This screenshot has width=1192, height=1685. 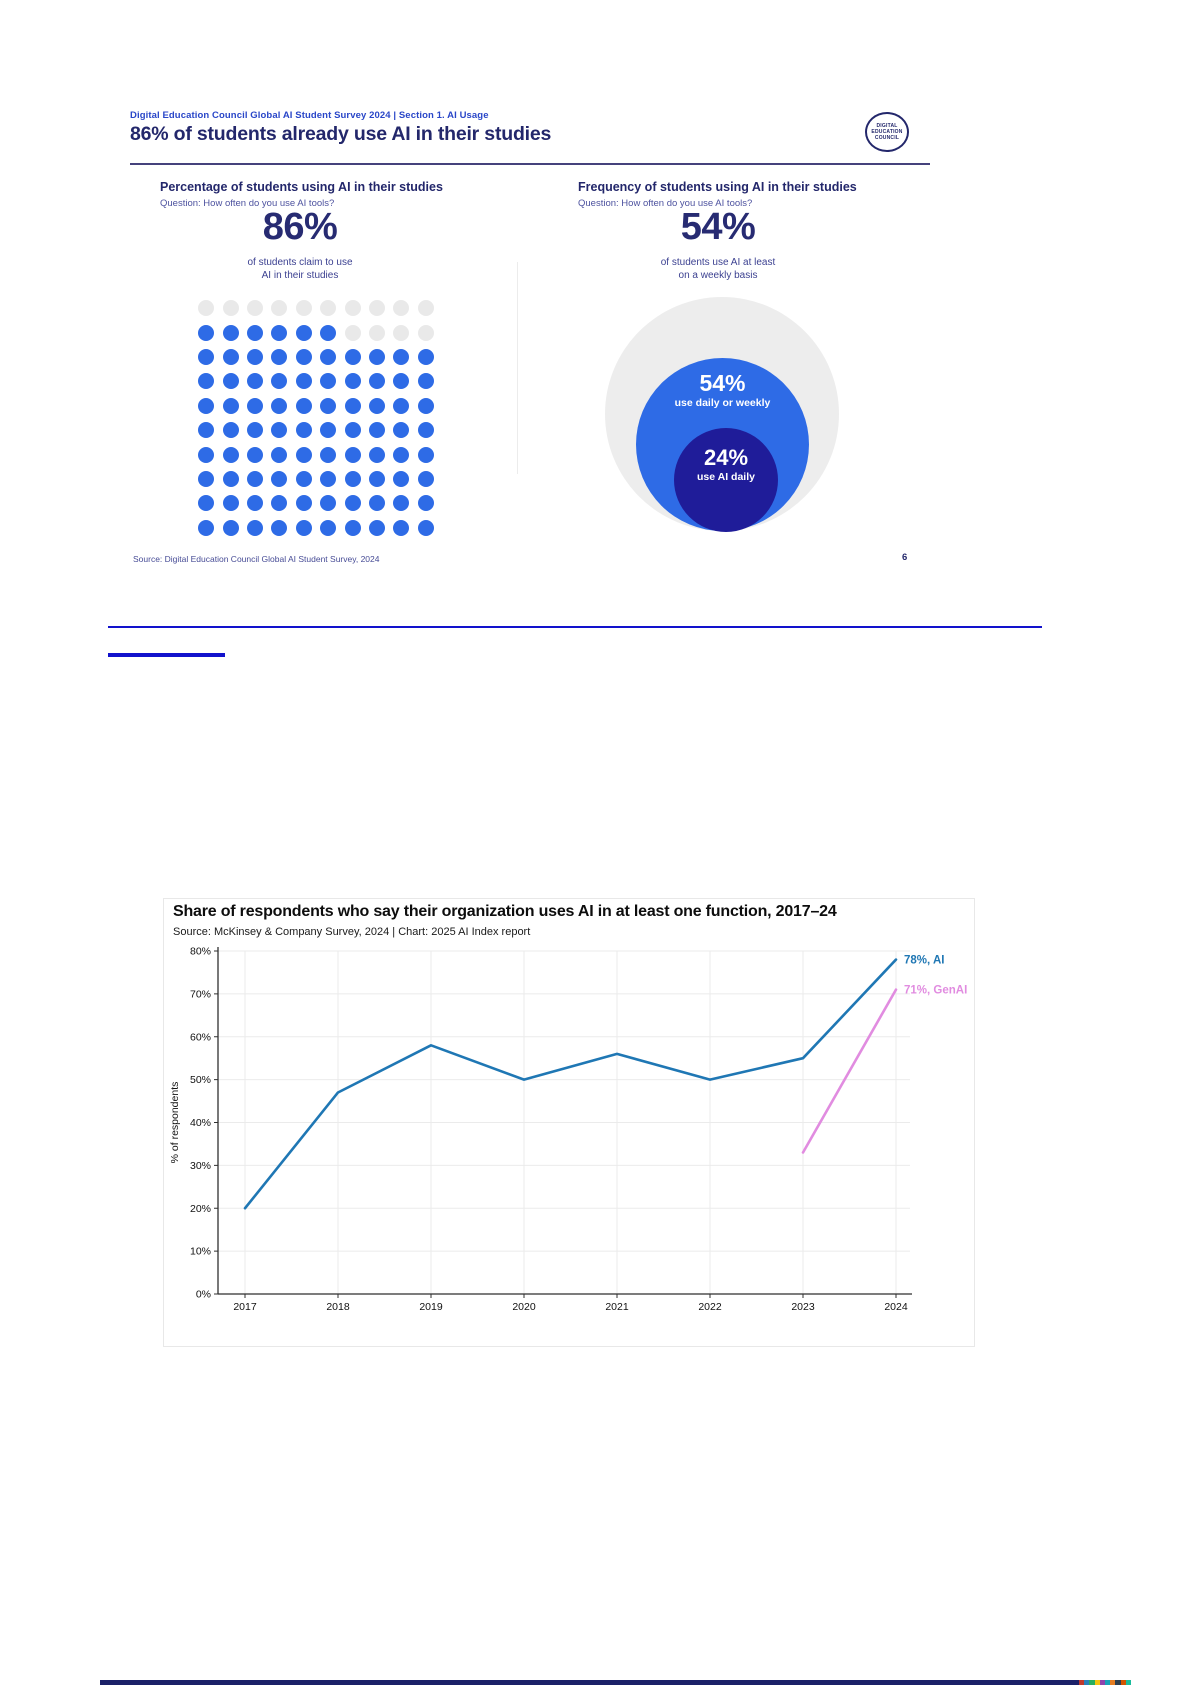 What do you see at coordinates (718, 227) in the screenshot?
I see `right-panel-big-value: 54%` at bounding box center [718, 227].